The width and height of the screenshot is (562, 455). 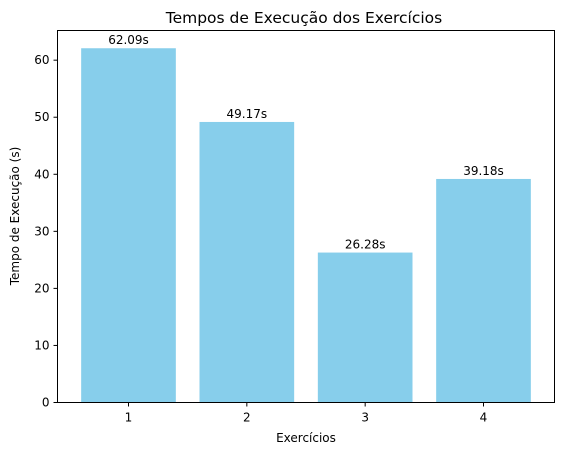 What do you see at coordinates (304, 18) in the screenshot?
I see `chart-title: Tempos de Execução dos Exercícios` at bounding box center [304, 18].